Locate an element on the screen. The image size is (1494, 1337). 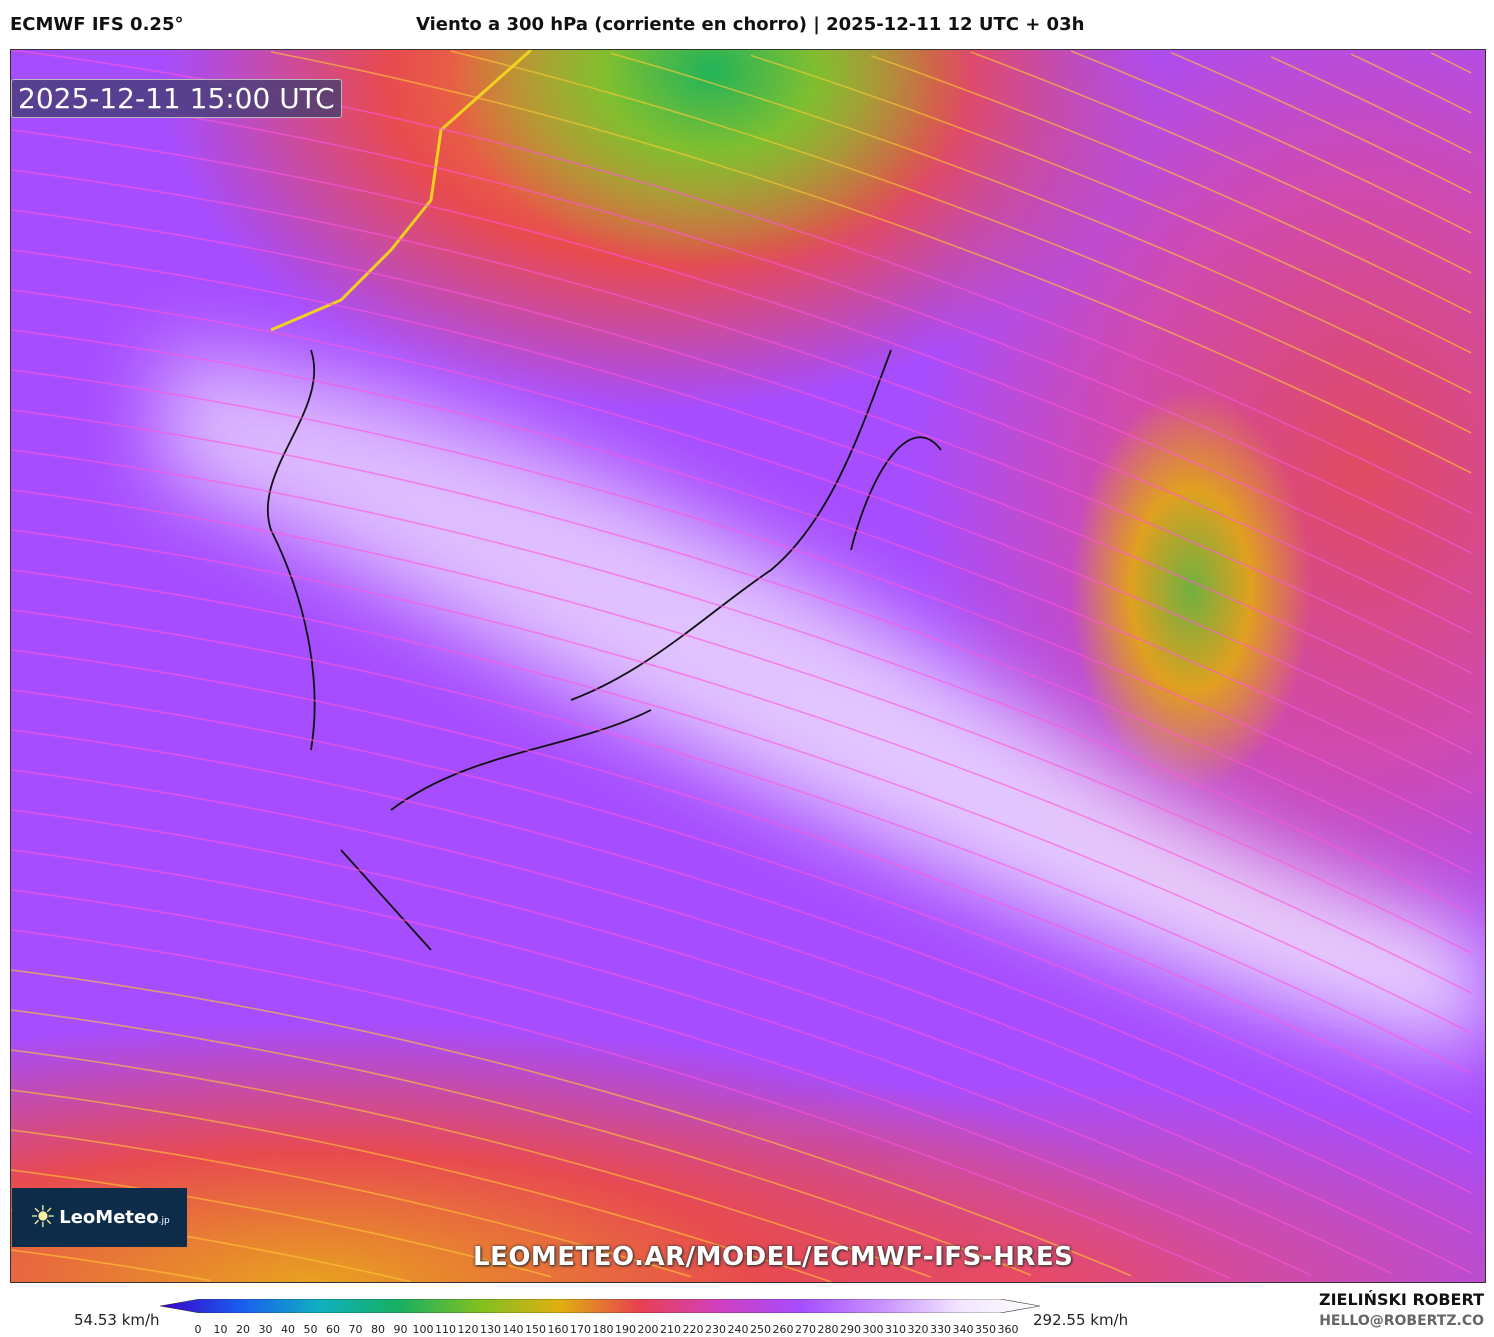
colorbar-tick-label: 350 is located at coordinates (985, 1329).